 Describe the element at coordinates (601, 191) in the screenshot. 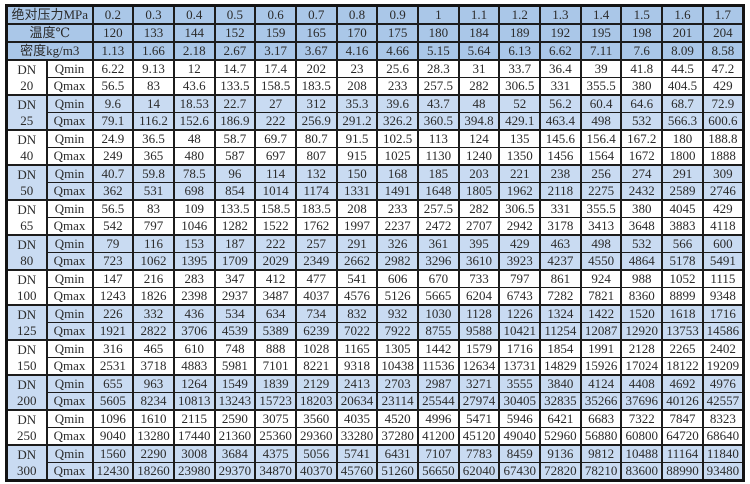

I see `qmax-value-cell: 2275` at that location.